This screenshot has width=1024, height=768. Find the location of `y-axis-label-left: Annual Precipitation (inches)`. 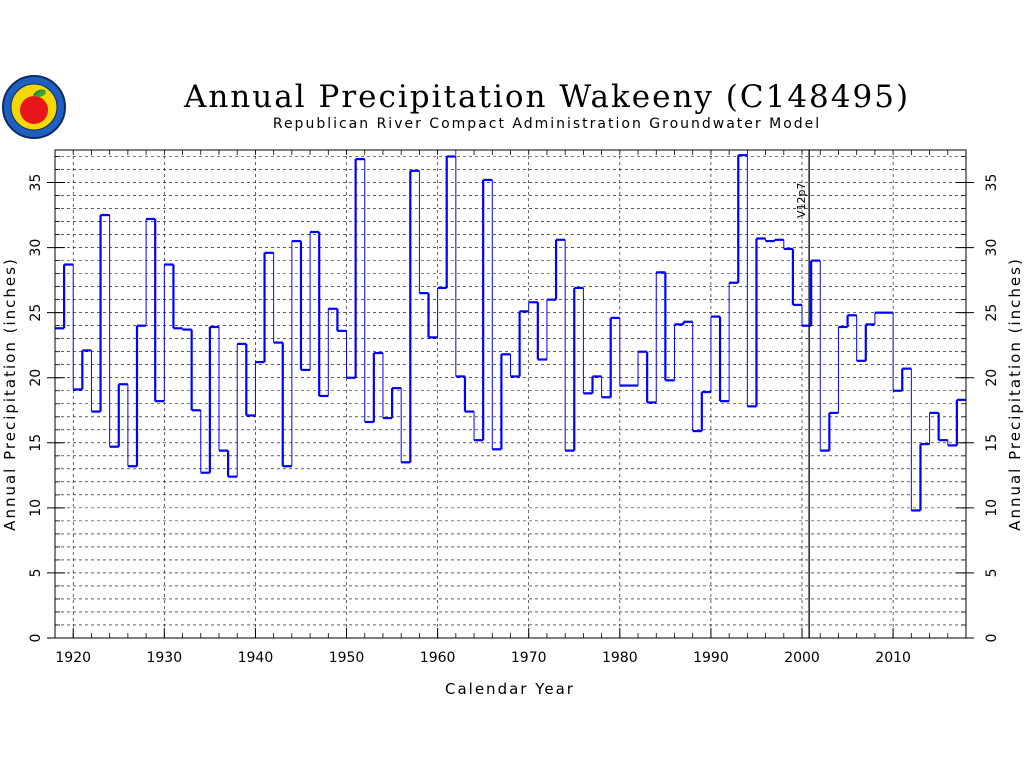

y-axis-label-left: Annual Precipitation (inches) is located at coordinates (10, 394).